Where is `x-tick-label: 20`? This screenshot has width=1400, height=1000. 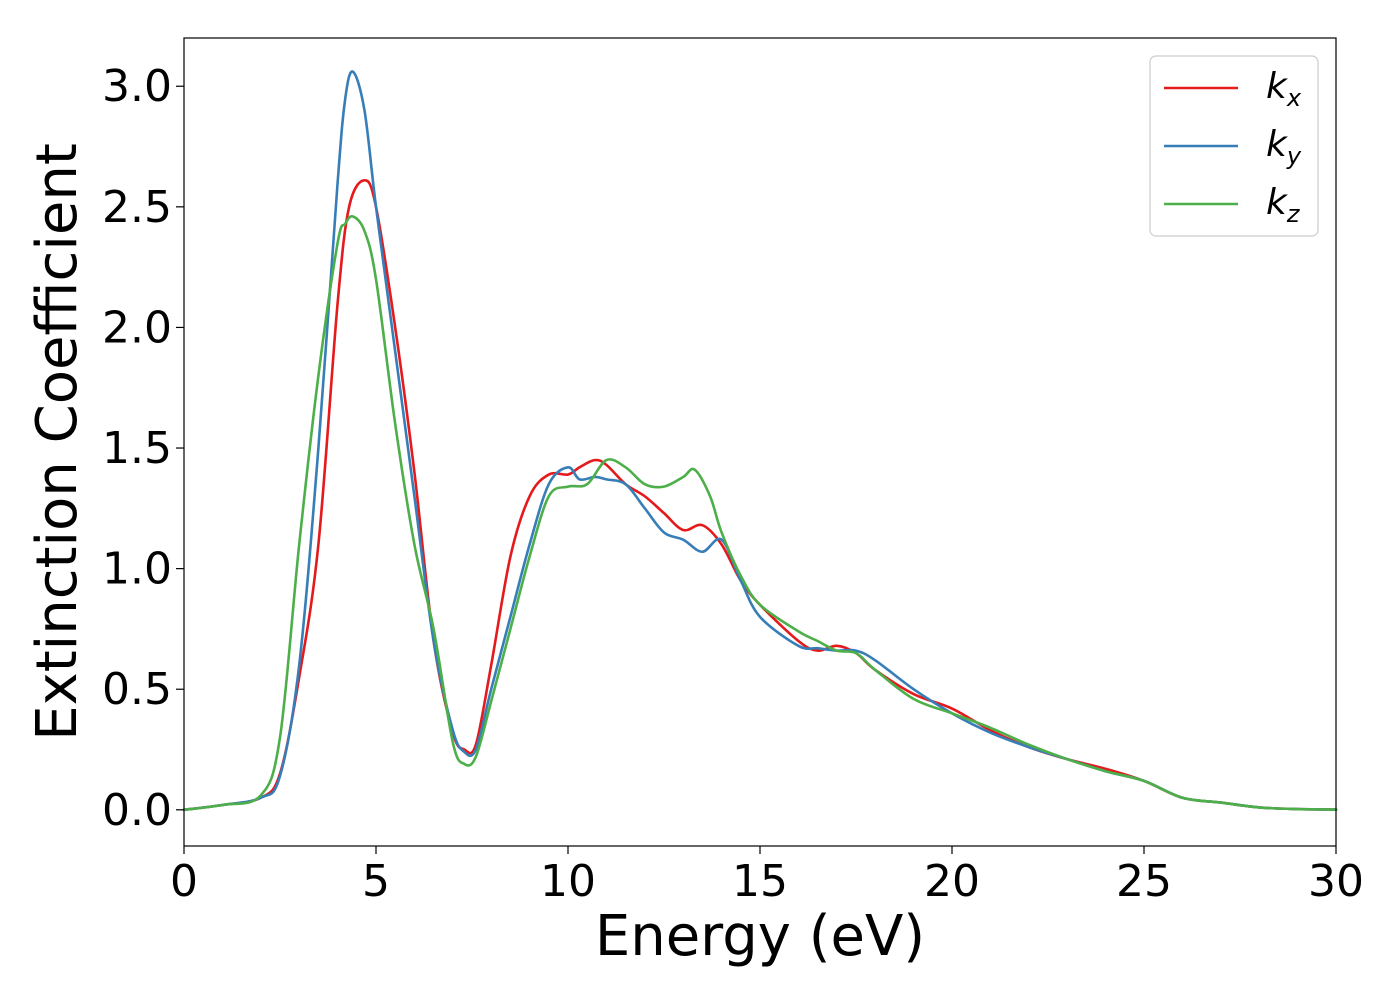 x-tick-label: 20 is located at coordinates (952, 881).